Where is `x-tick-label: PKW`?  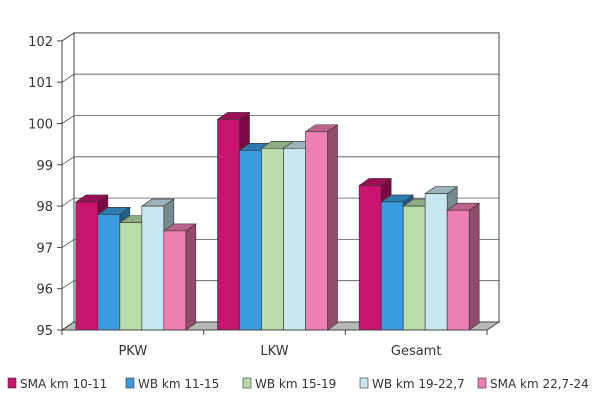 x-tick-label: PKW is located at coordinates (132, 351).